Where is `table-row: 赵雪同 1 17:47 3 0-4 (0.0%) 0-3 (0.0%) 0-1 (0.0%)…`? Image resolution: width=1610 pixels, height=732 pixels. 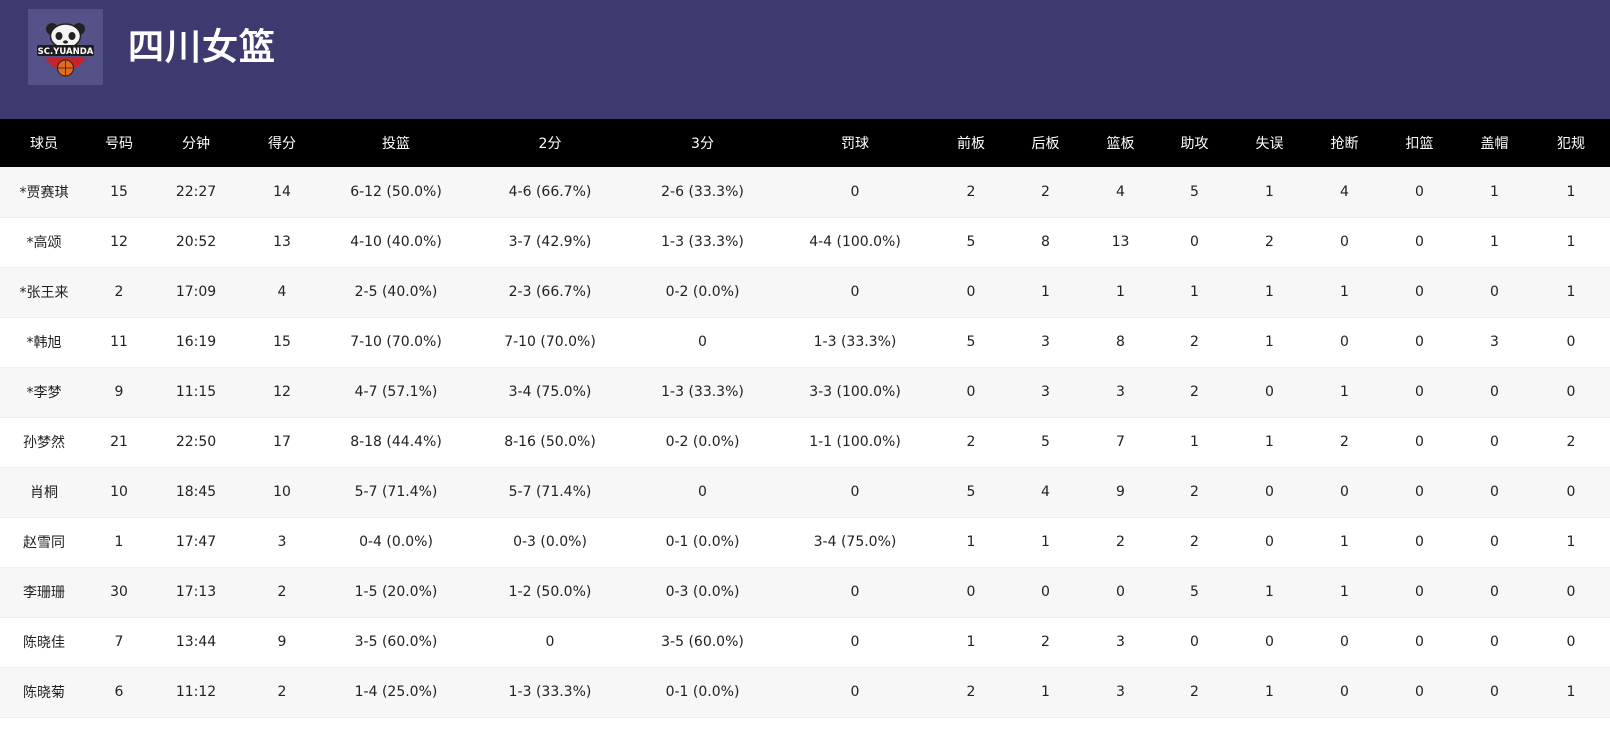
table-row: 赵雪同 1 17:47 3 0-4 (0.0%) 0-3 (0.0%) 0-1 (0.0%)… is located at coordinates (805, 542).